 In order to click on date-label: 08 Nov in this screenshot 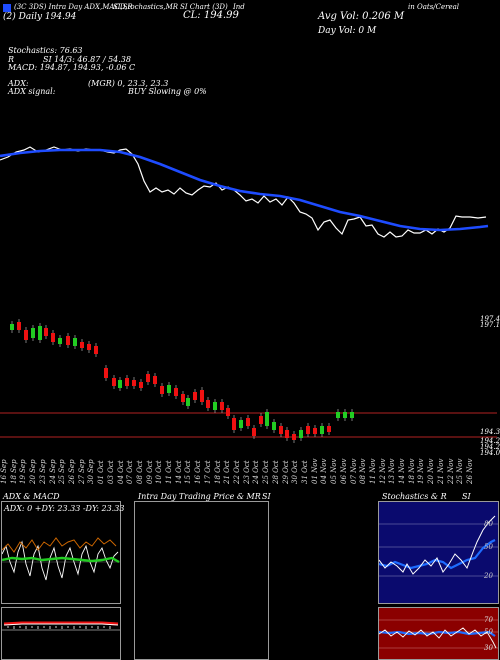, I will do `click(363, 471)`.